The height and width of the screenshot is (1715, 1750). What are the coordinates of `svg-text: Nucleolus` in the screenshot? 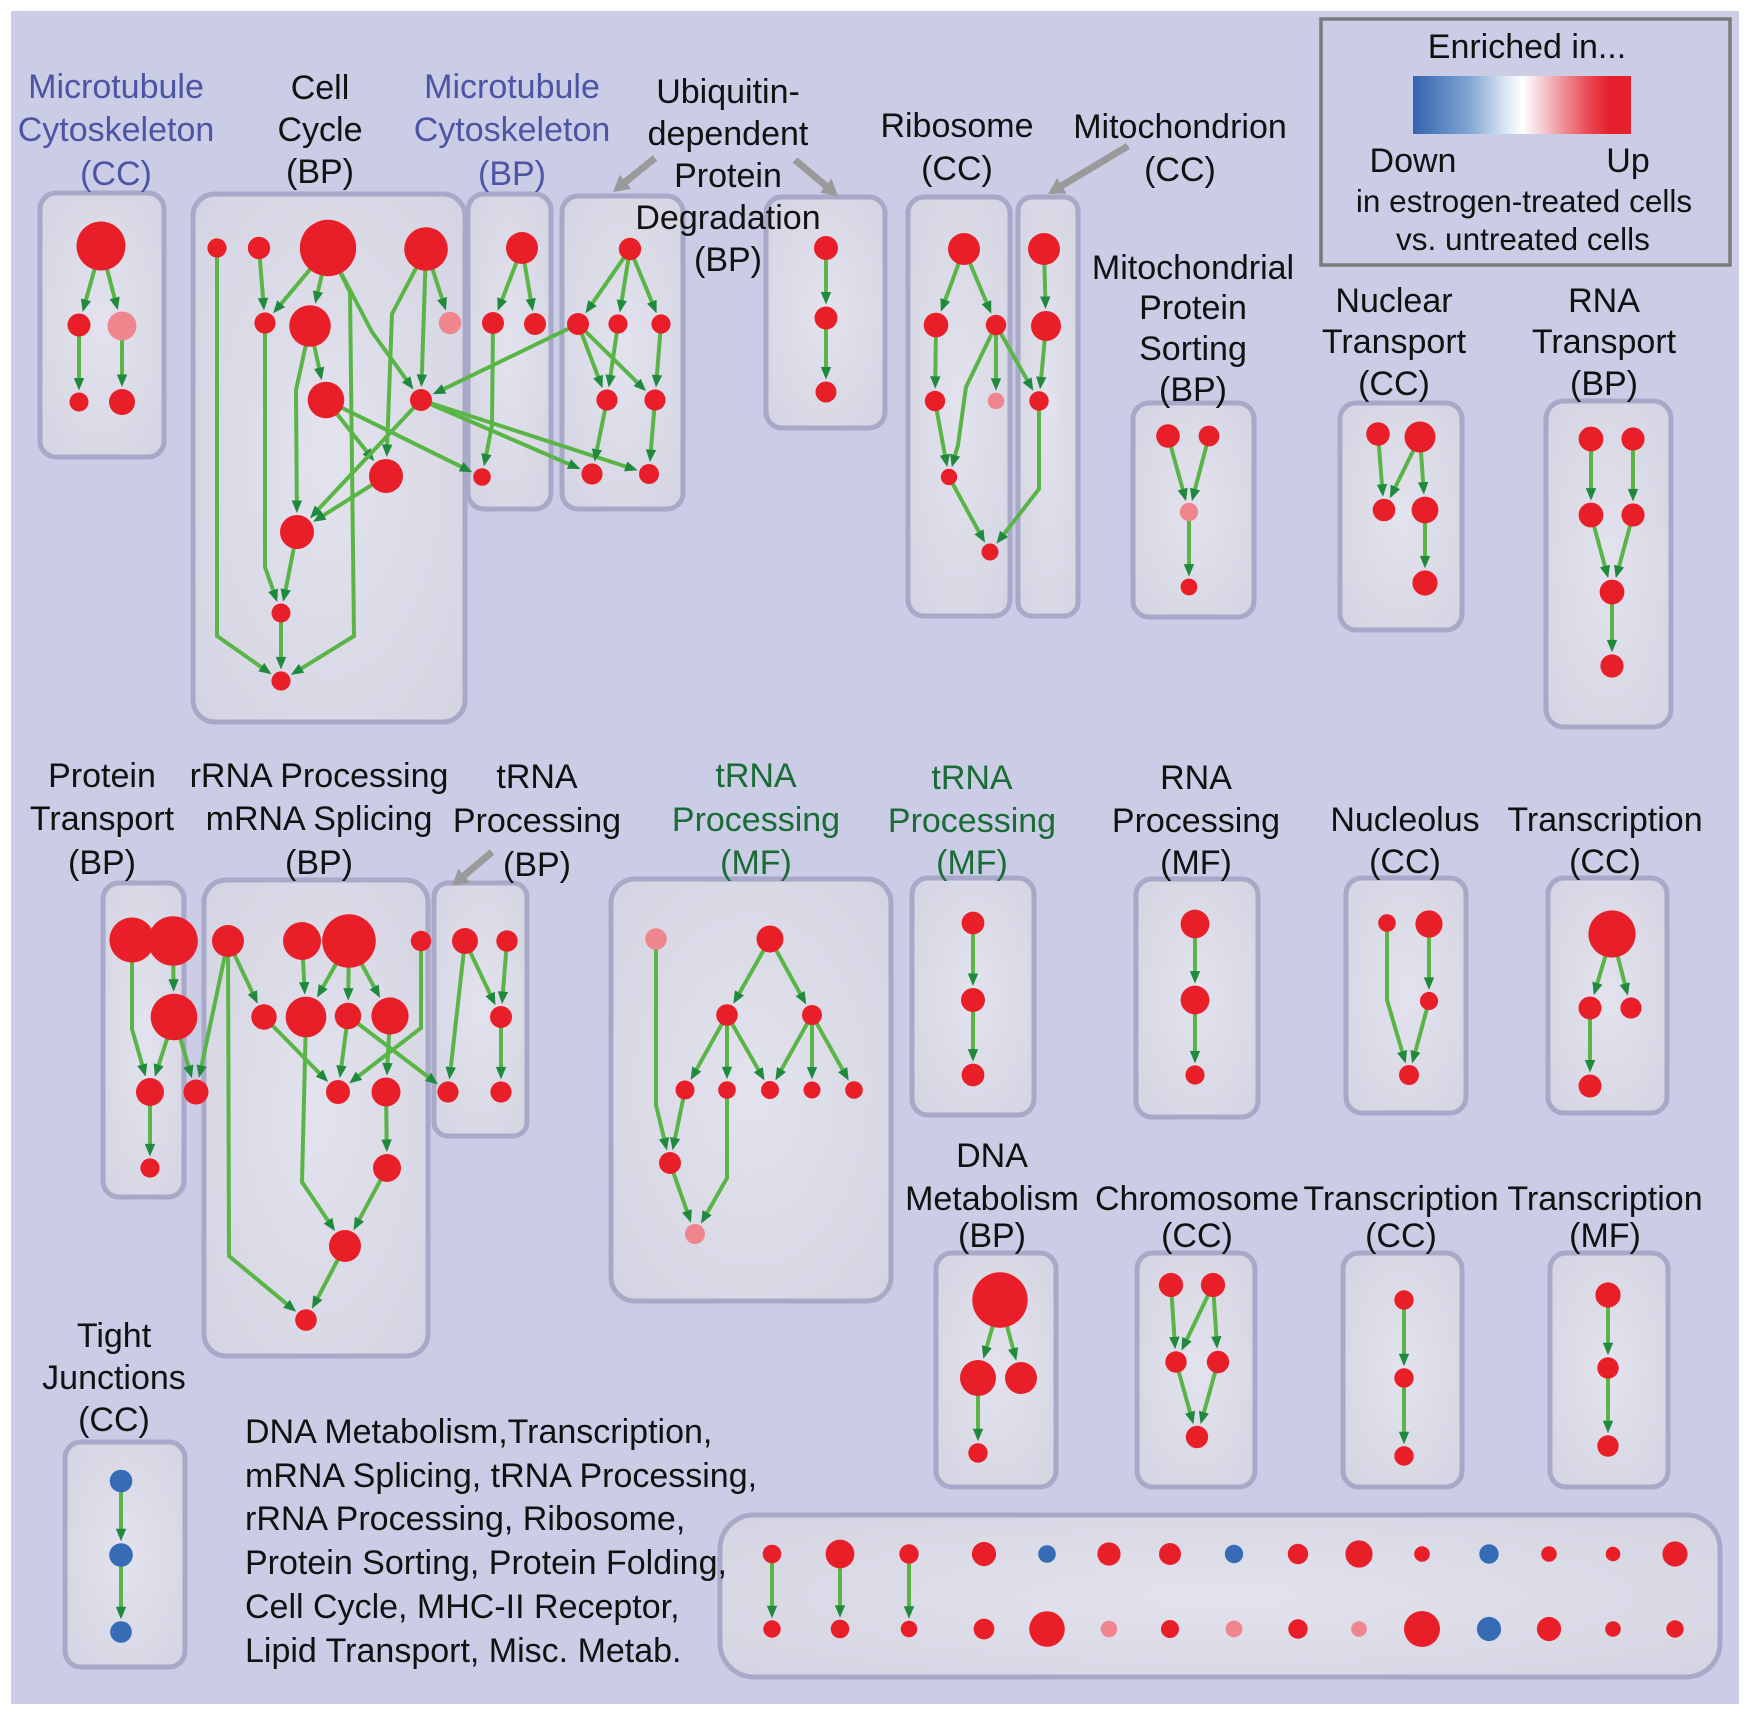 It's located at (1404, 820).